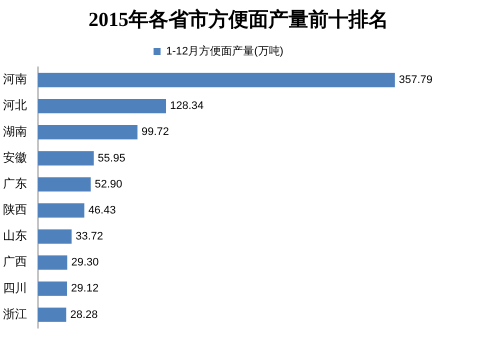  I want to click on data-label: 128.34, so click(187, 106).